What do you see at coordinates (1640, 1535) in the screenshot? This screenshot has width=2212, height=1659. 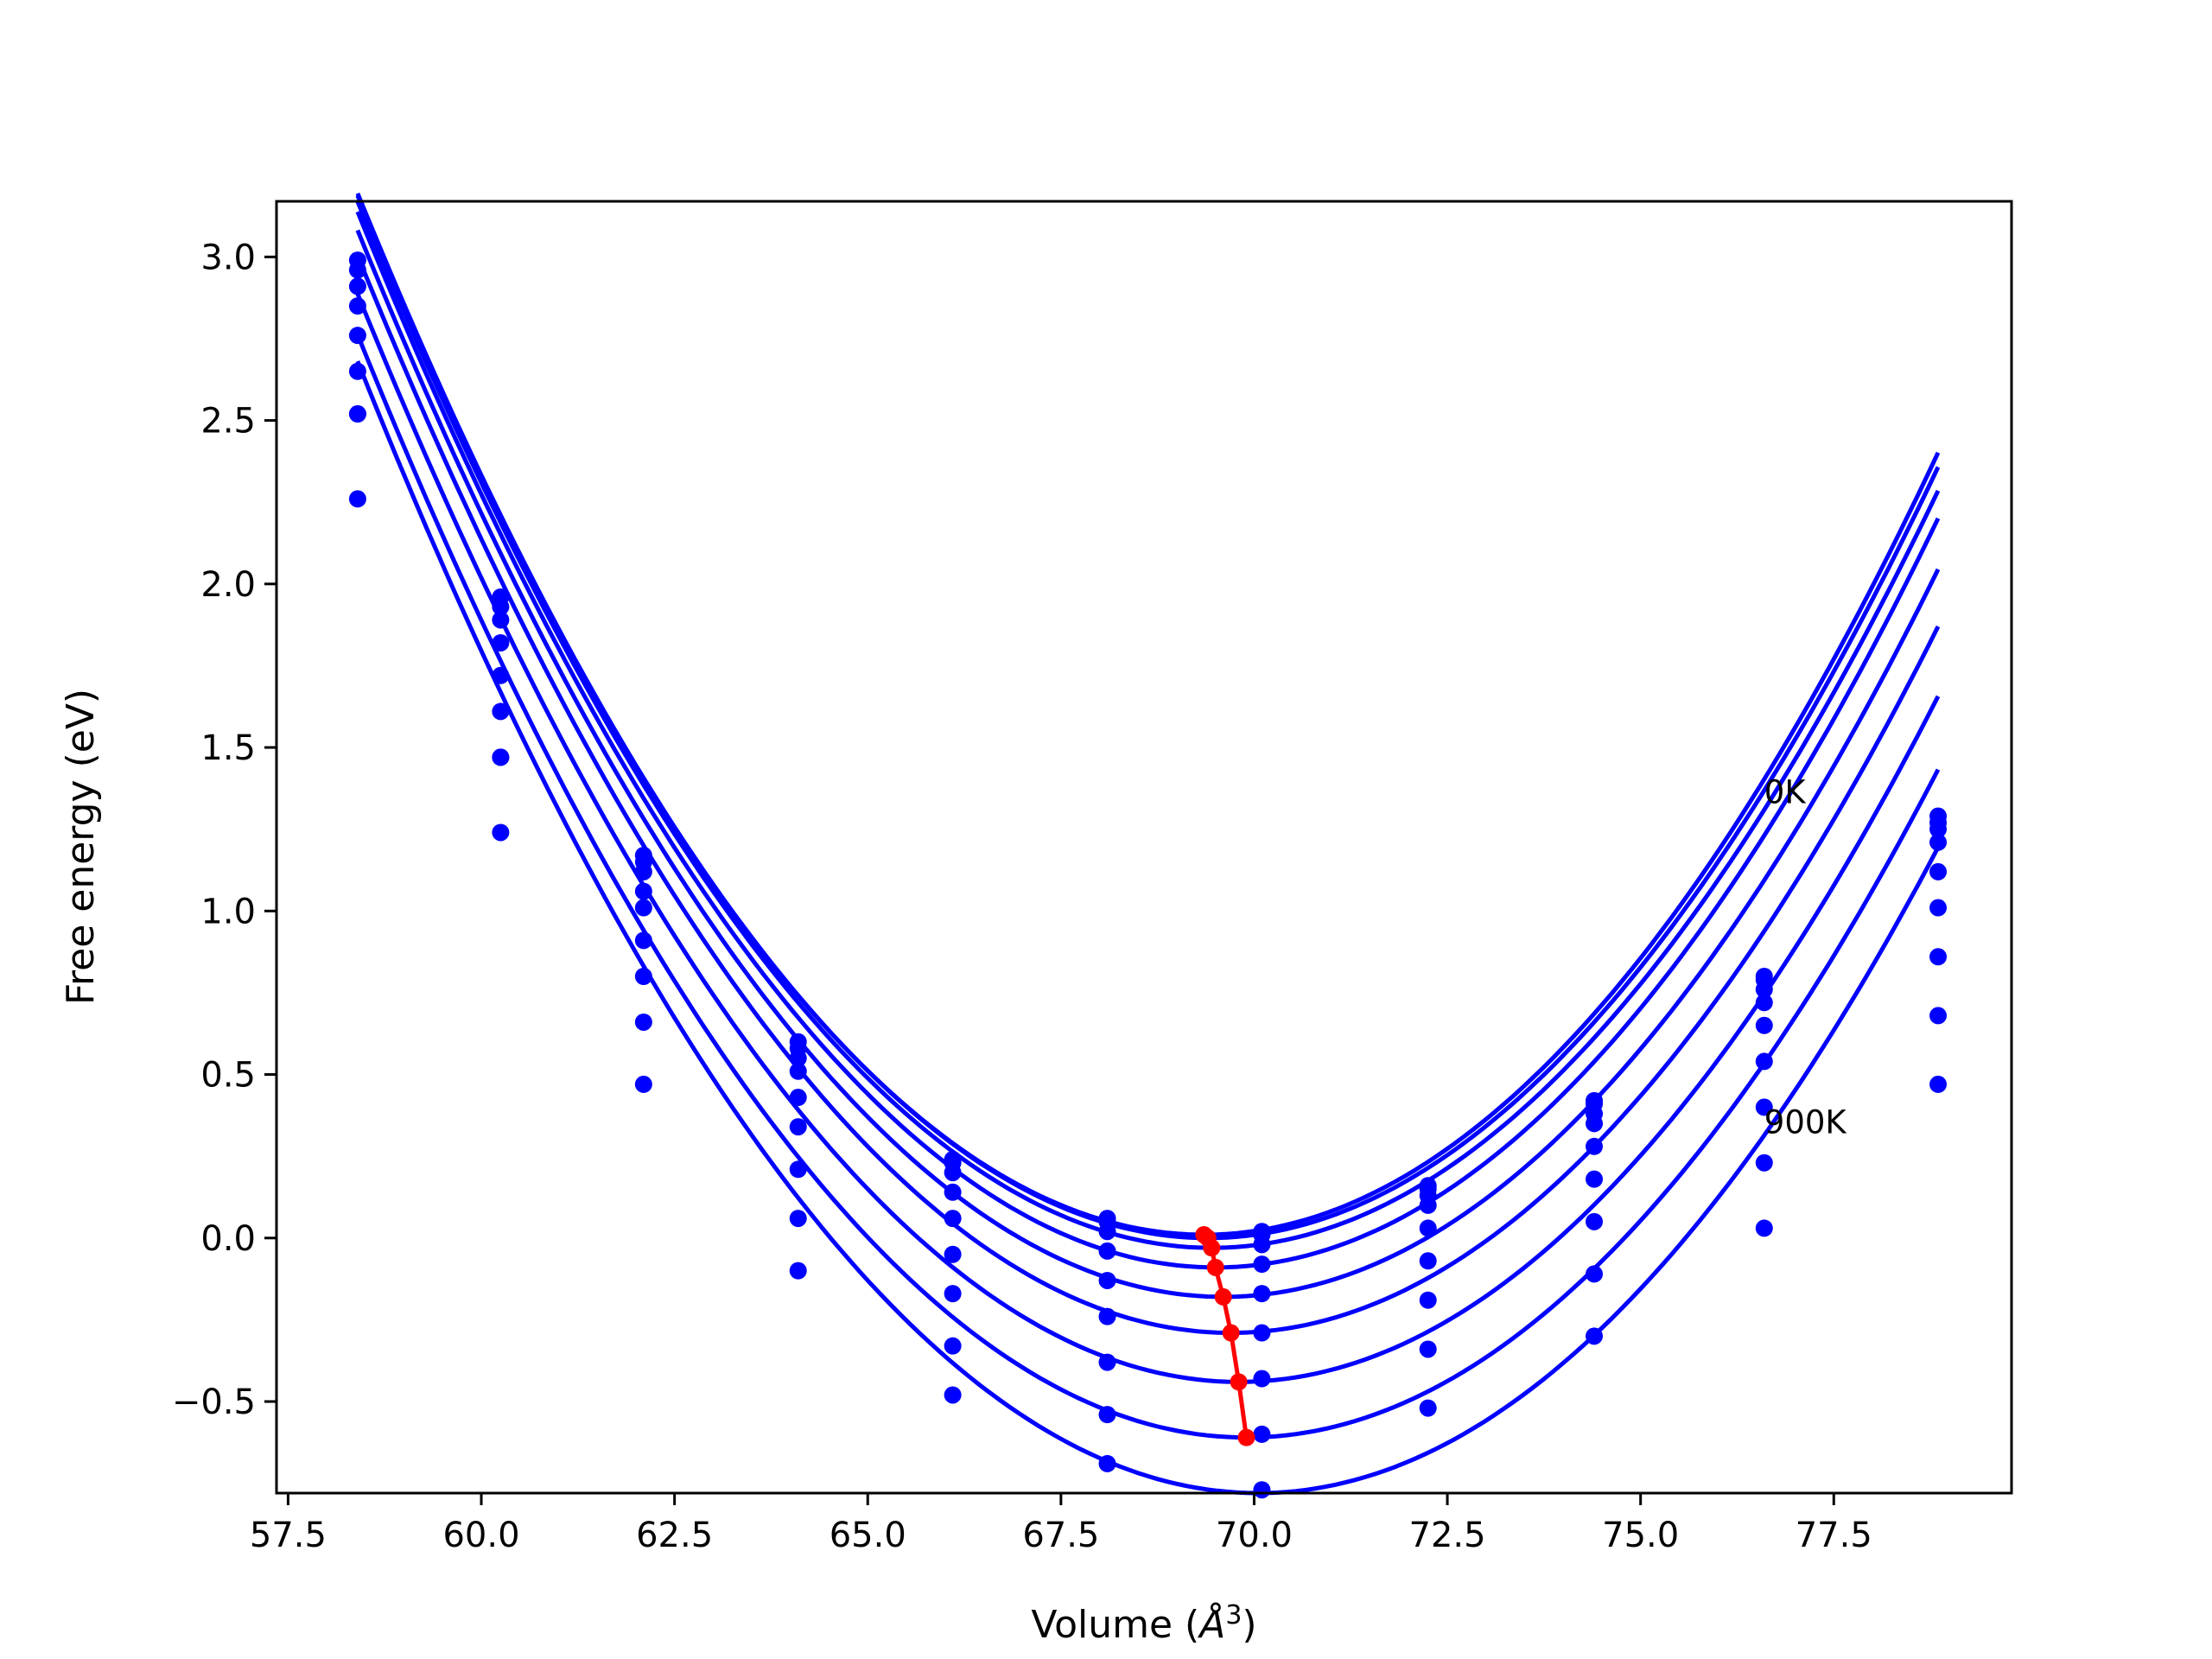 I see `x-tick-label: 75.0` at bounding box center [1640, 1535].